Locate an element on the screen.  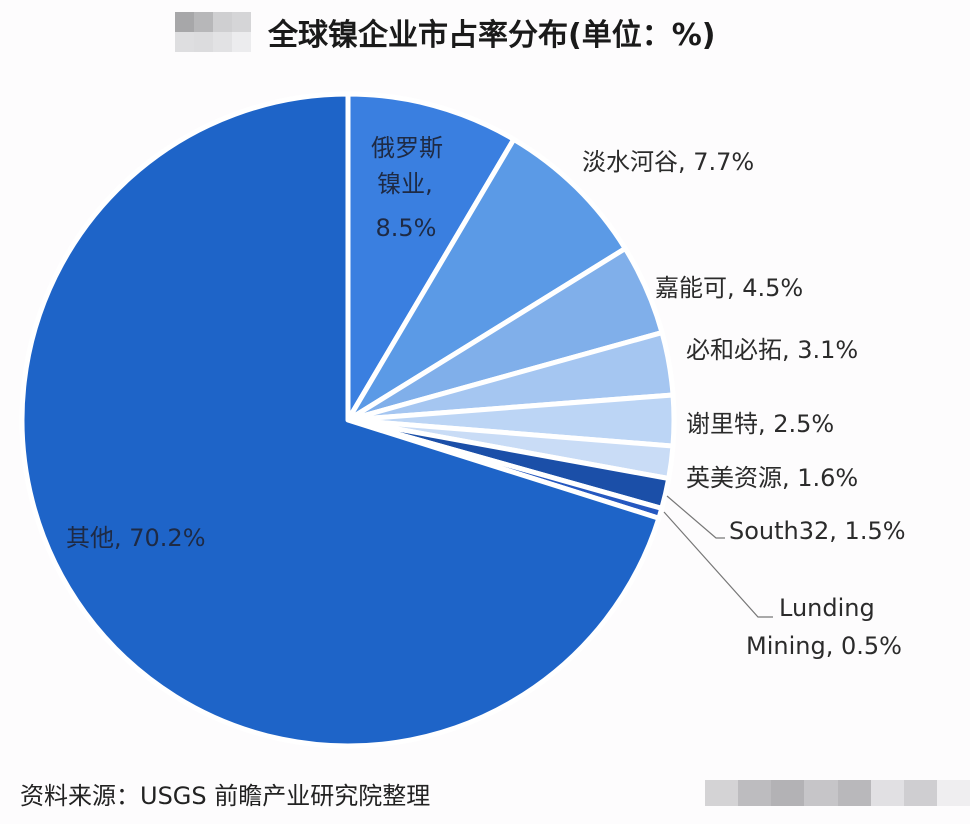
label-lunding-line2: Mining, 0.5% is located at coordinates (824, 646).